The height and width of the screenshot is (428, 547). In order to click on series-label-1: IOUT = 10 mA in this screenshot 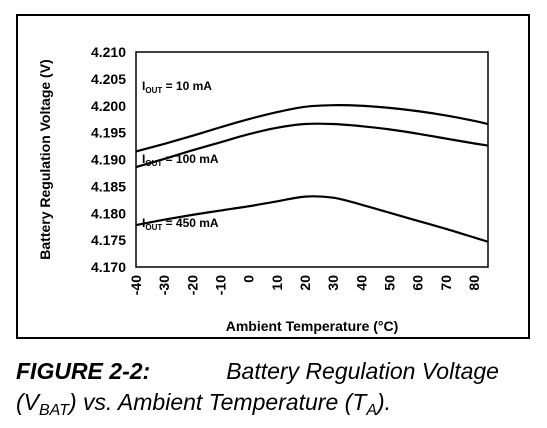, I will do `click(177, 87)`.